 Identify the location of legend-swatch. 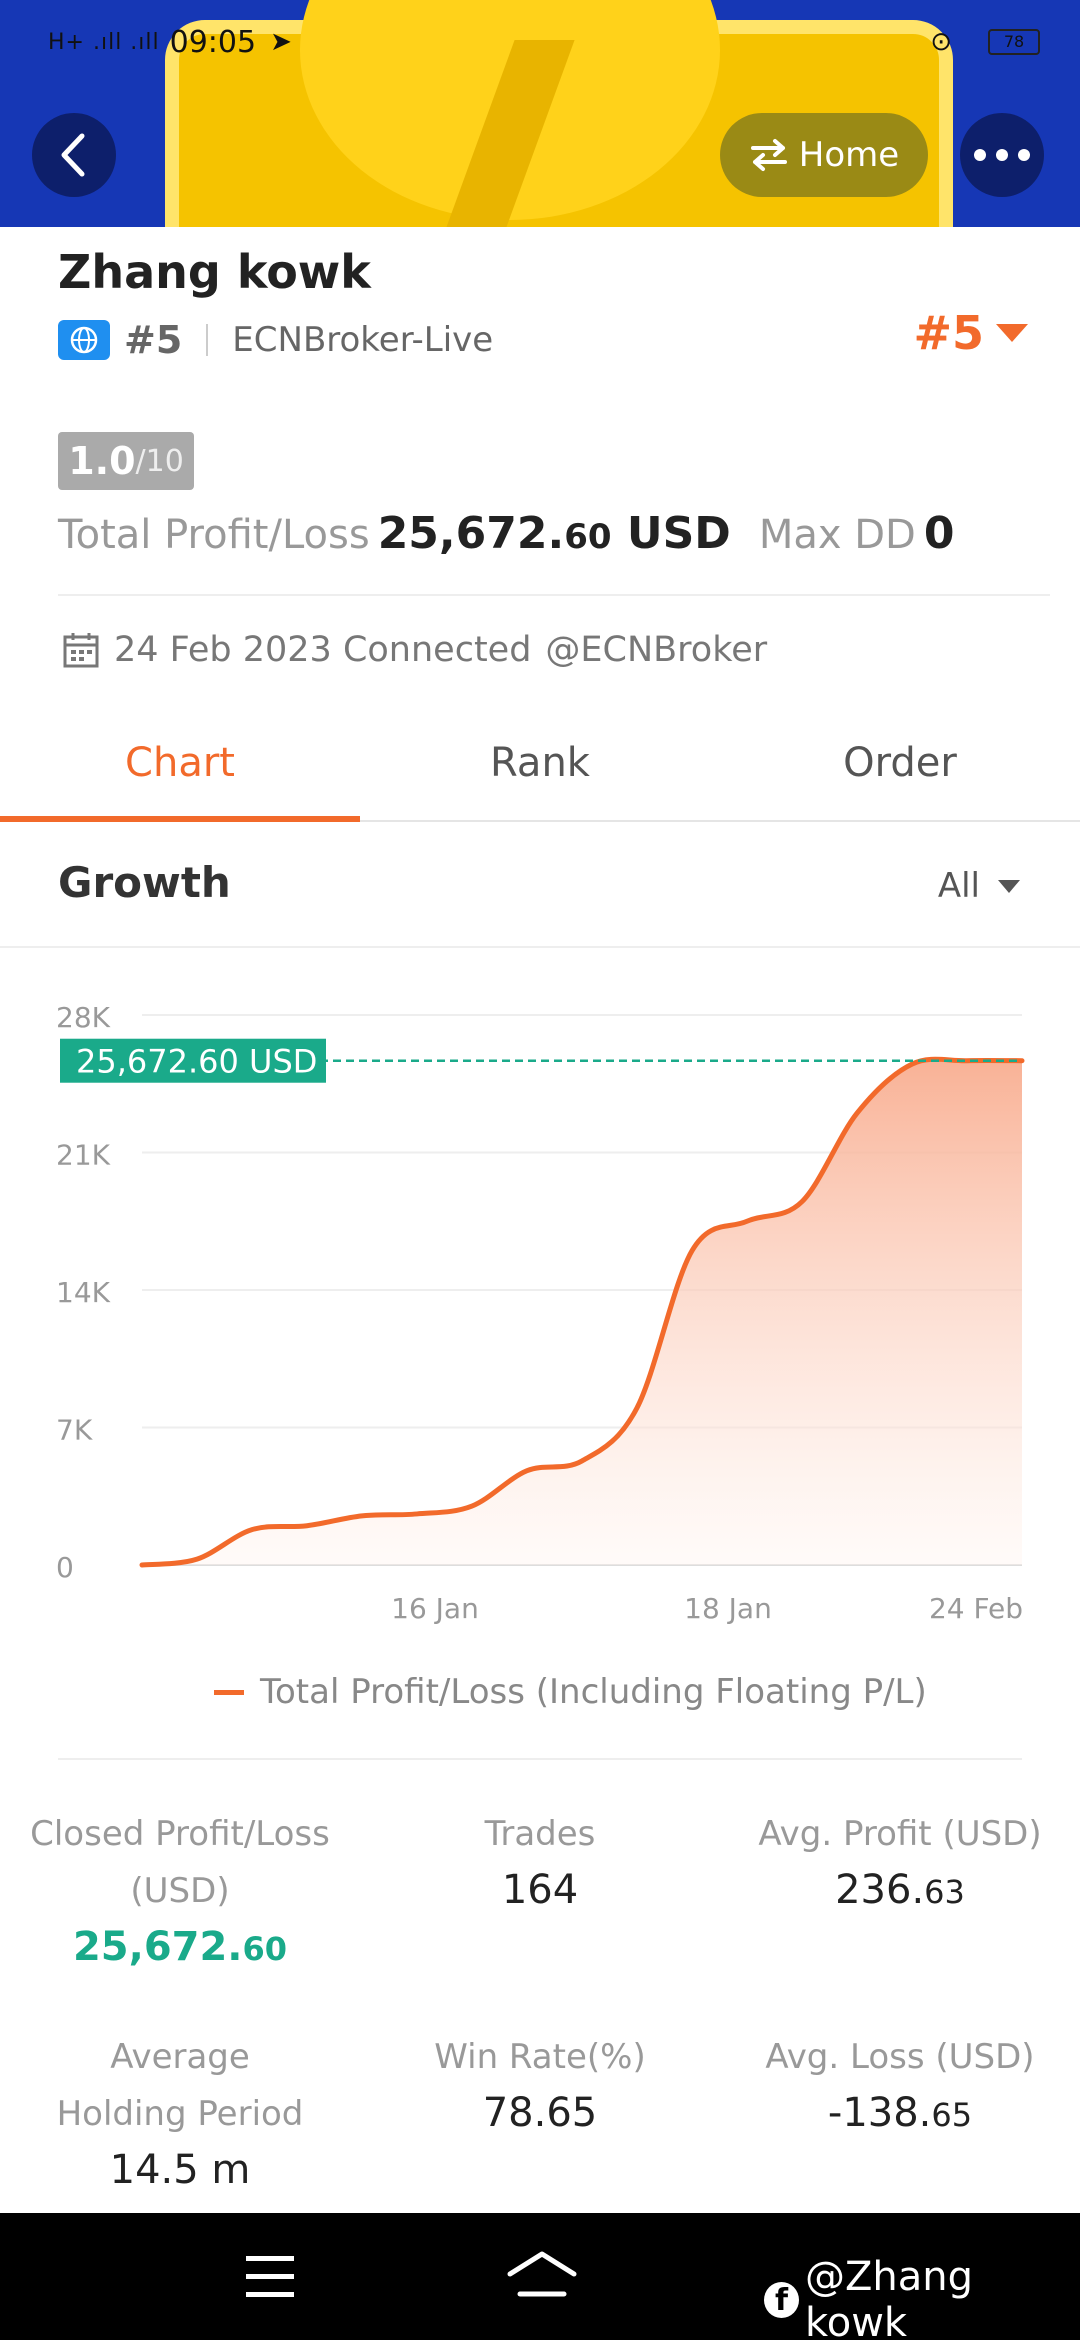
(229, 1692).